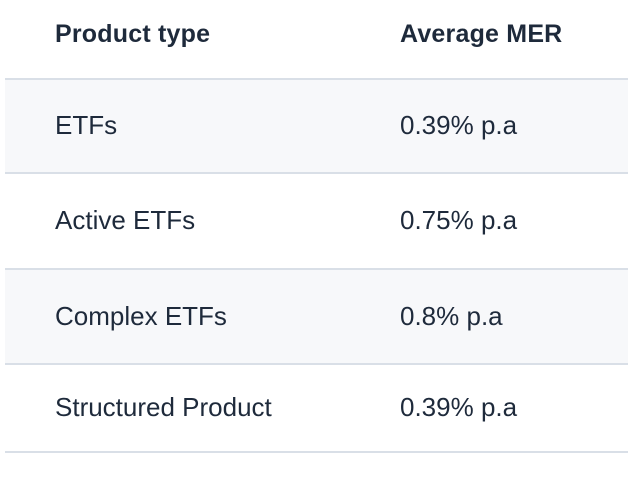 Image resolution: width=644 pixels, height=484 pixels. What do you see at coordinates (481, 34) in the screenshot?
I see `column-header-average-mer: Average MER` at bounding box center [481, 34].